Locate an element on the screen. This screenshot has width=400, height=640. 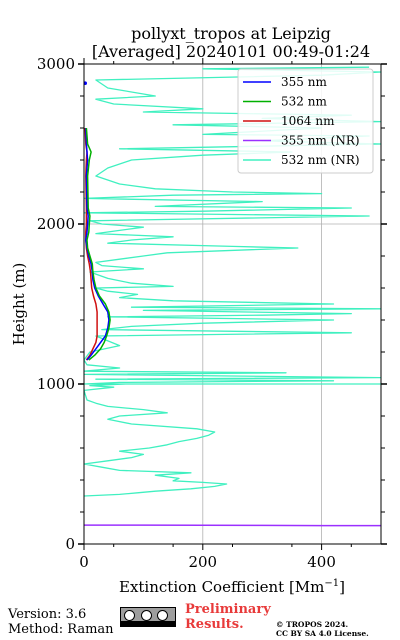
legend-box is located at coordinates (305, 121).